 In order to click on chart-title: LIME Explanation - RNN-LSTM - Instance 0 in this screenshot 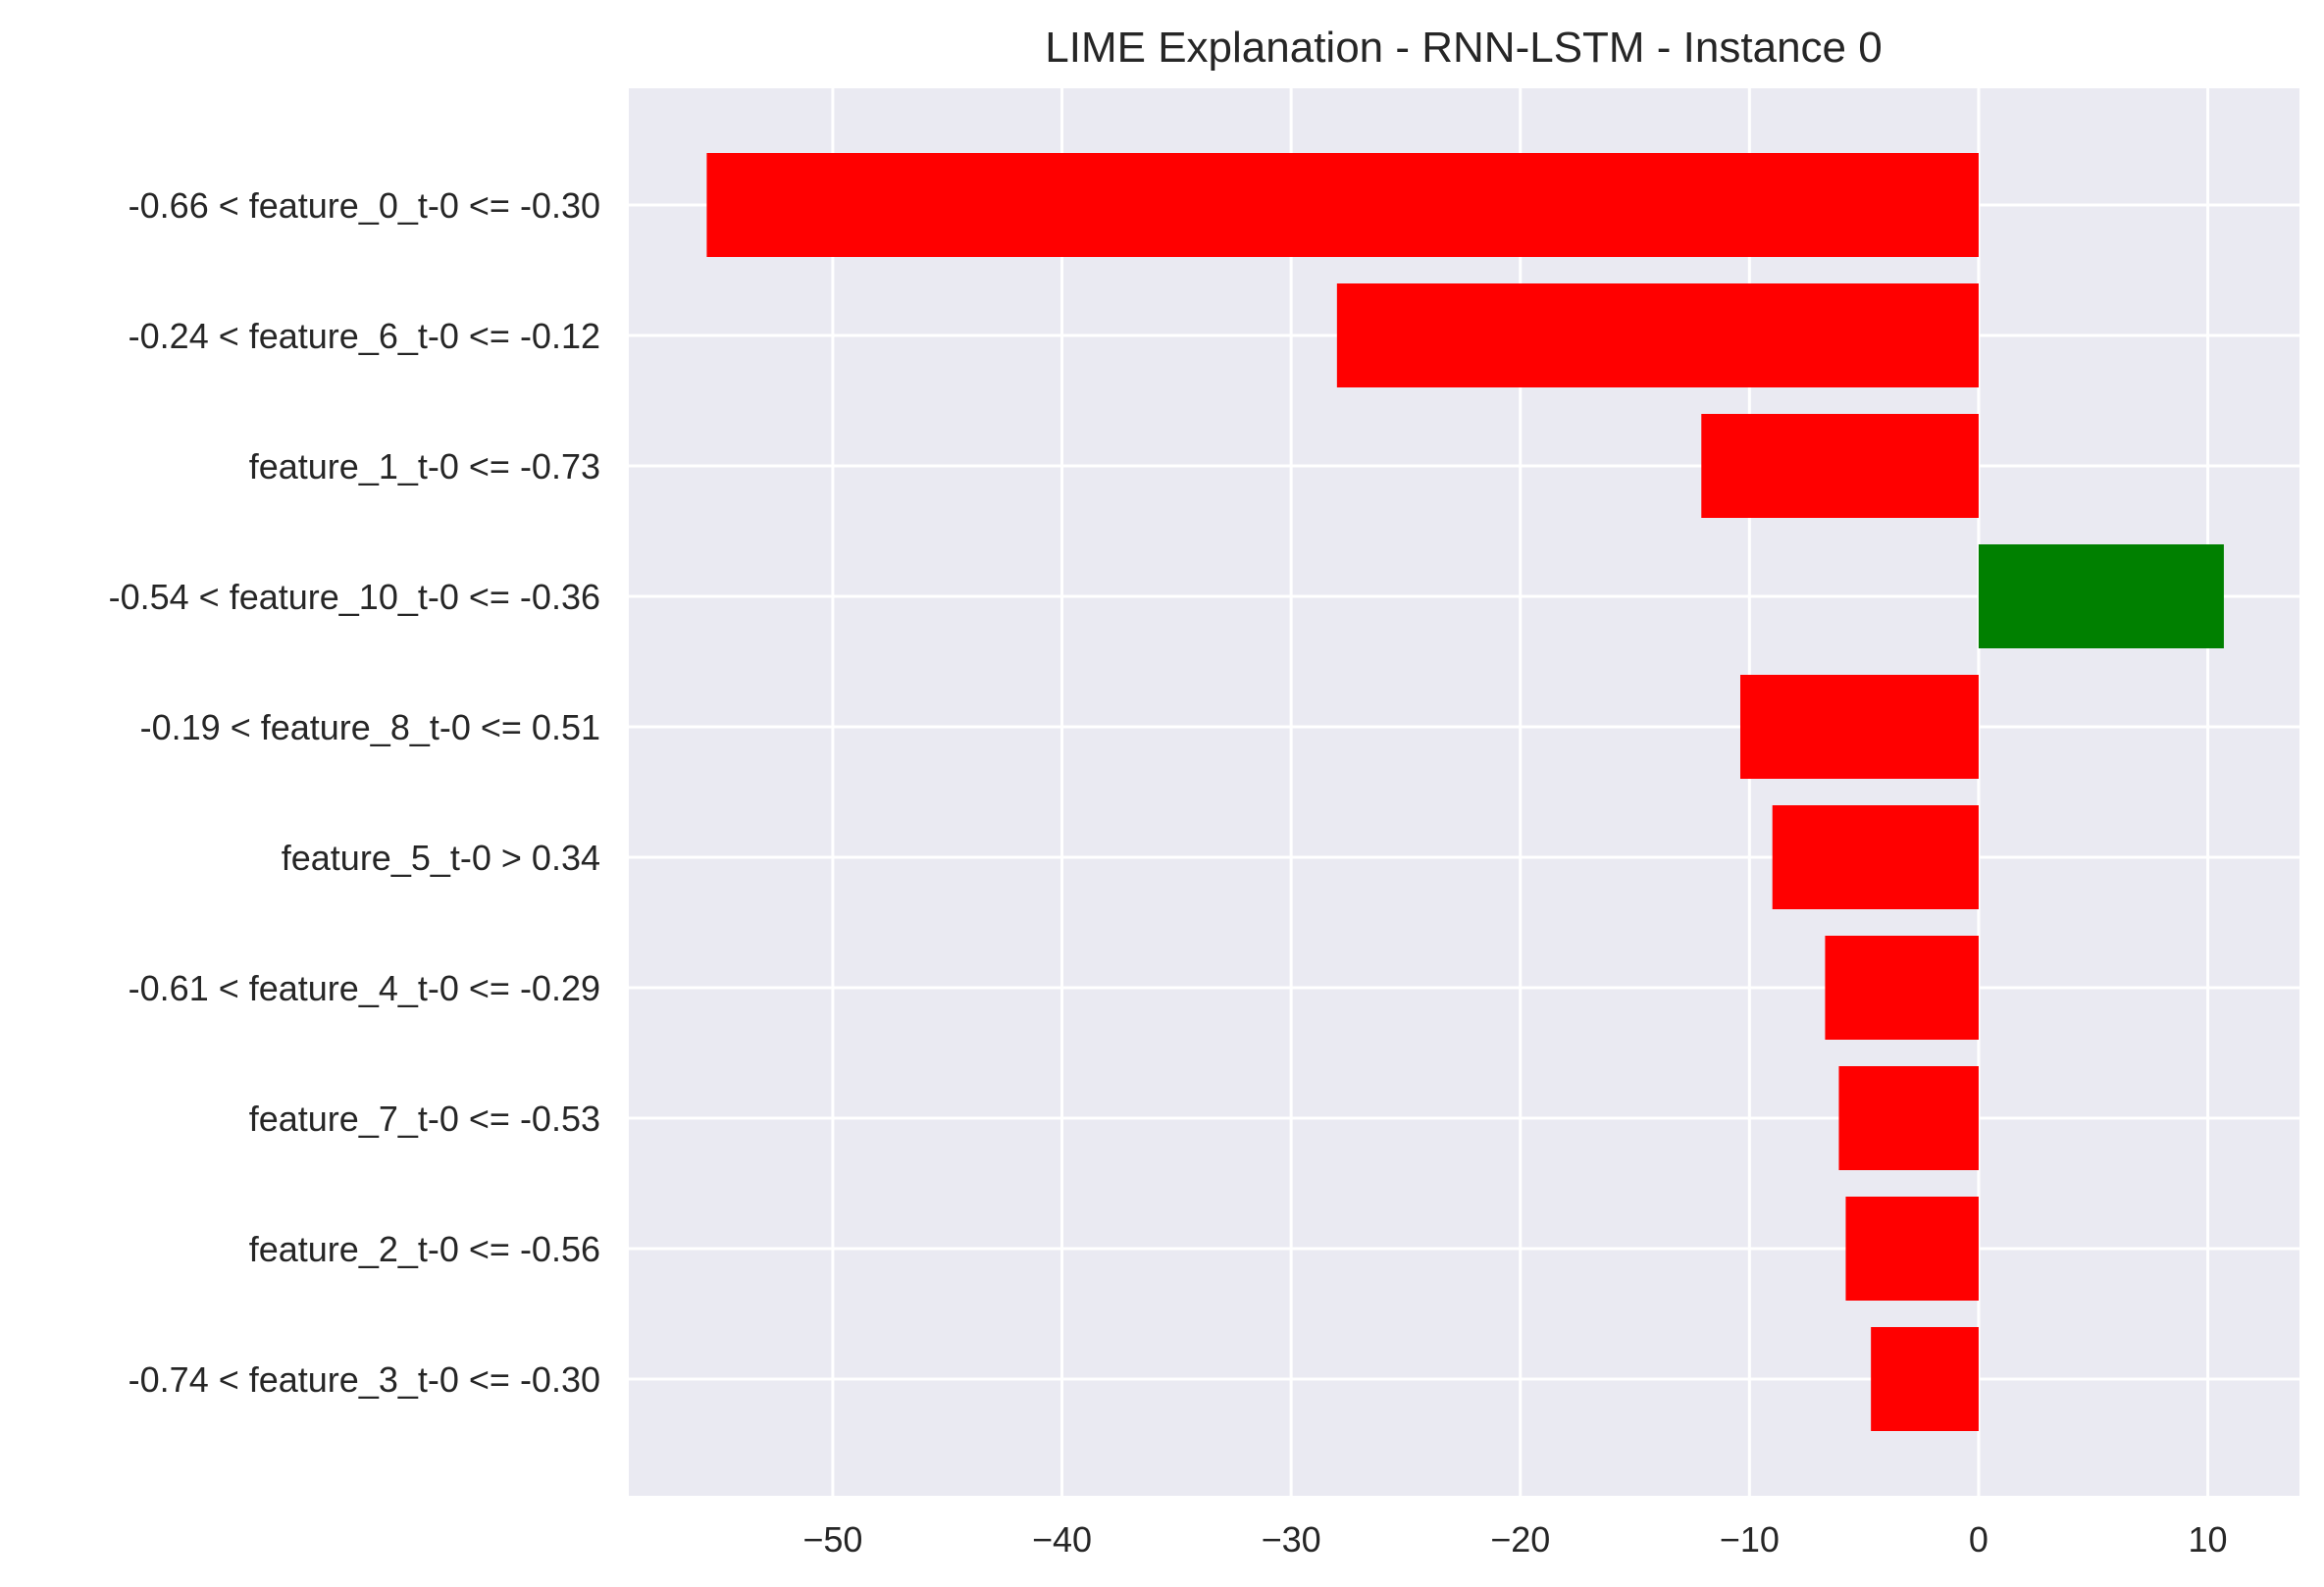, I will do `click(1463, 48)`.